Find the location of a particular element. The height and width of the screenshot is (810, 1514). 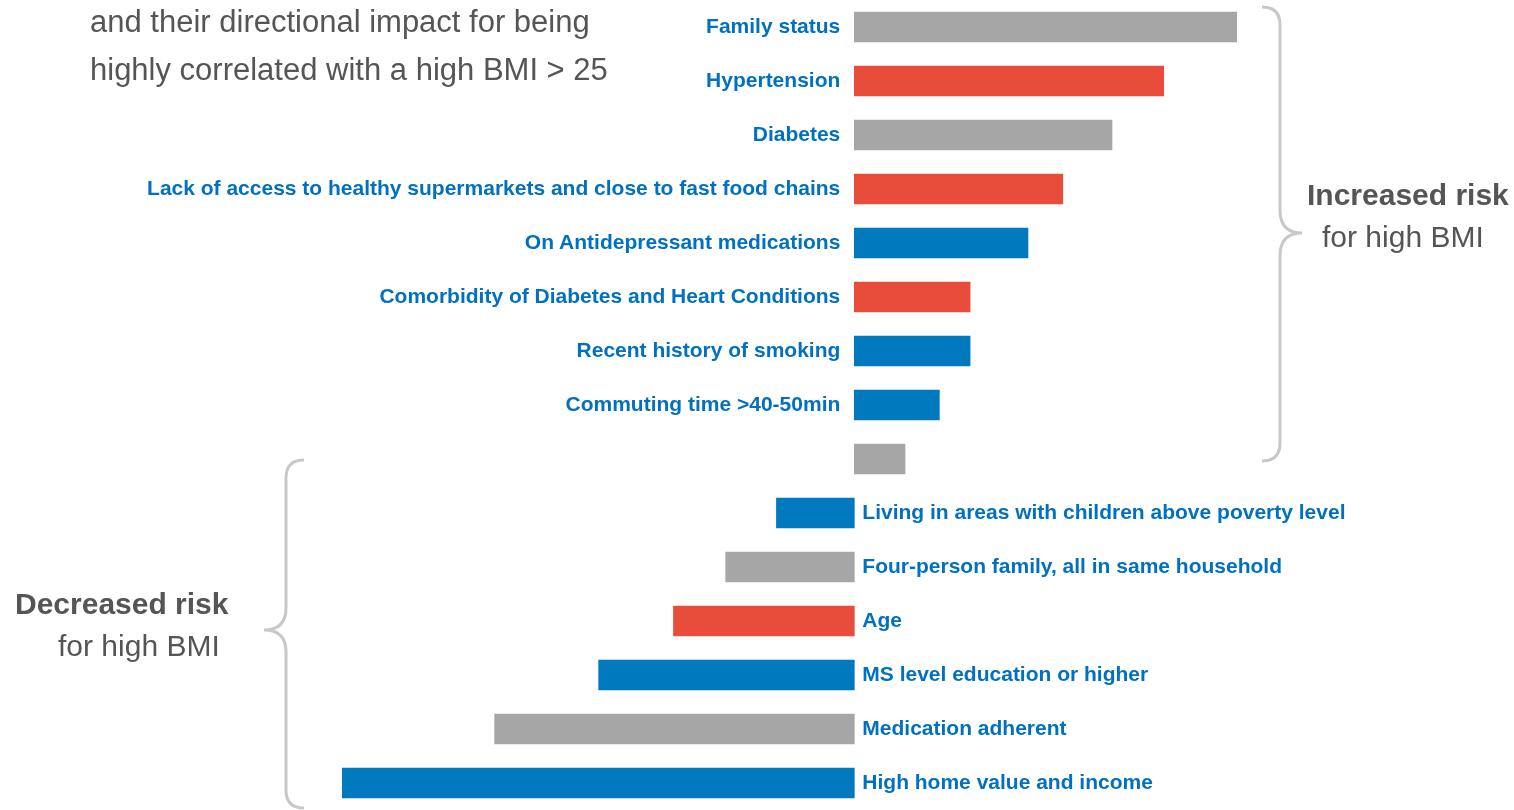

y-tick-label: Medication adherent is located at coordinates (964, 727).